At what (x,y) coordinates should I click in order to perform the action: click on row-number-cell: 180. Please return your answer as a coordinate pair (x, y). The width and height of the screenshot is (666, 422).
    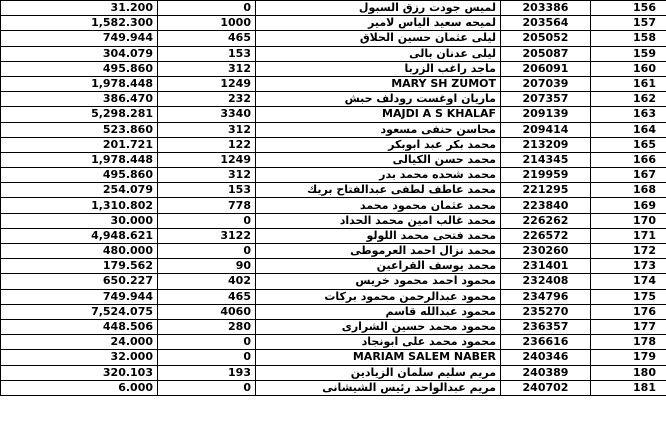
    Looking at the image, I should click on (628, 372).